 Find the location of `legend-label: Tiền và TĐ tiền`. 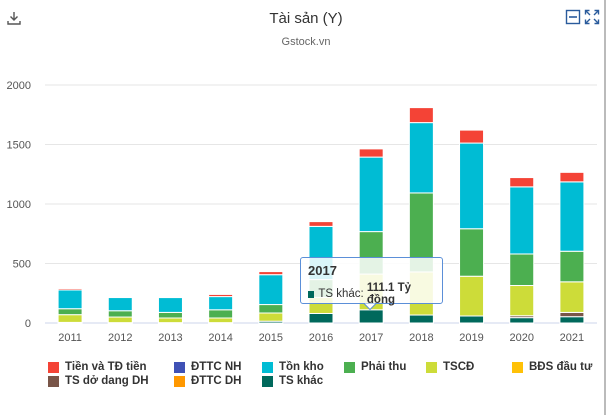

legend-label: Tiền và TĐ tiền is located at coordinates (106, 367).